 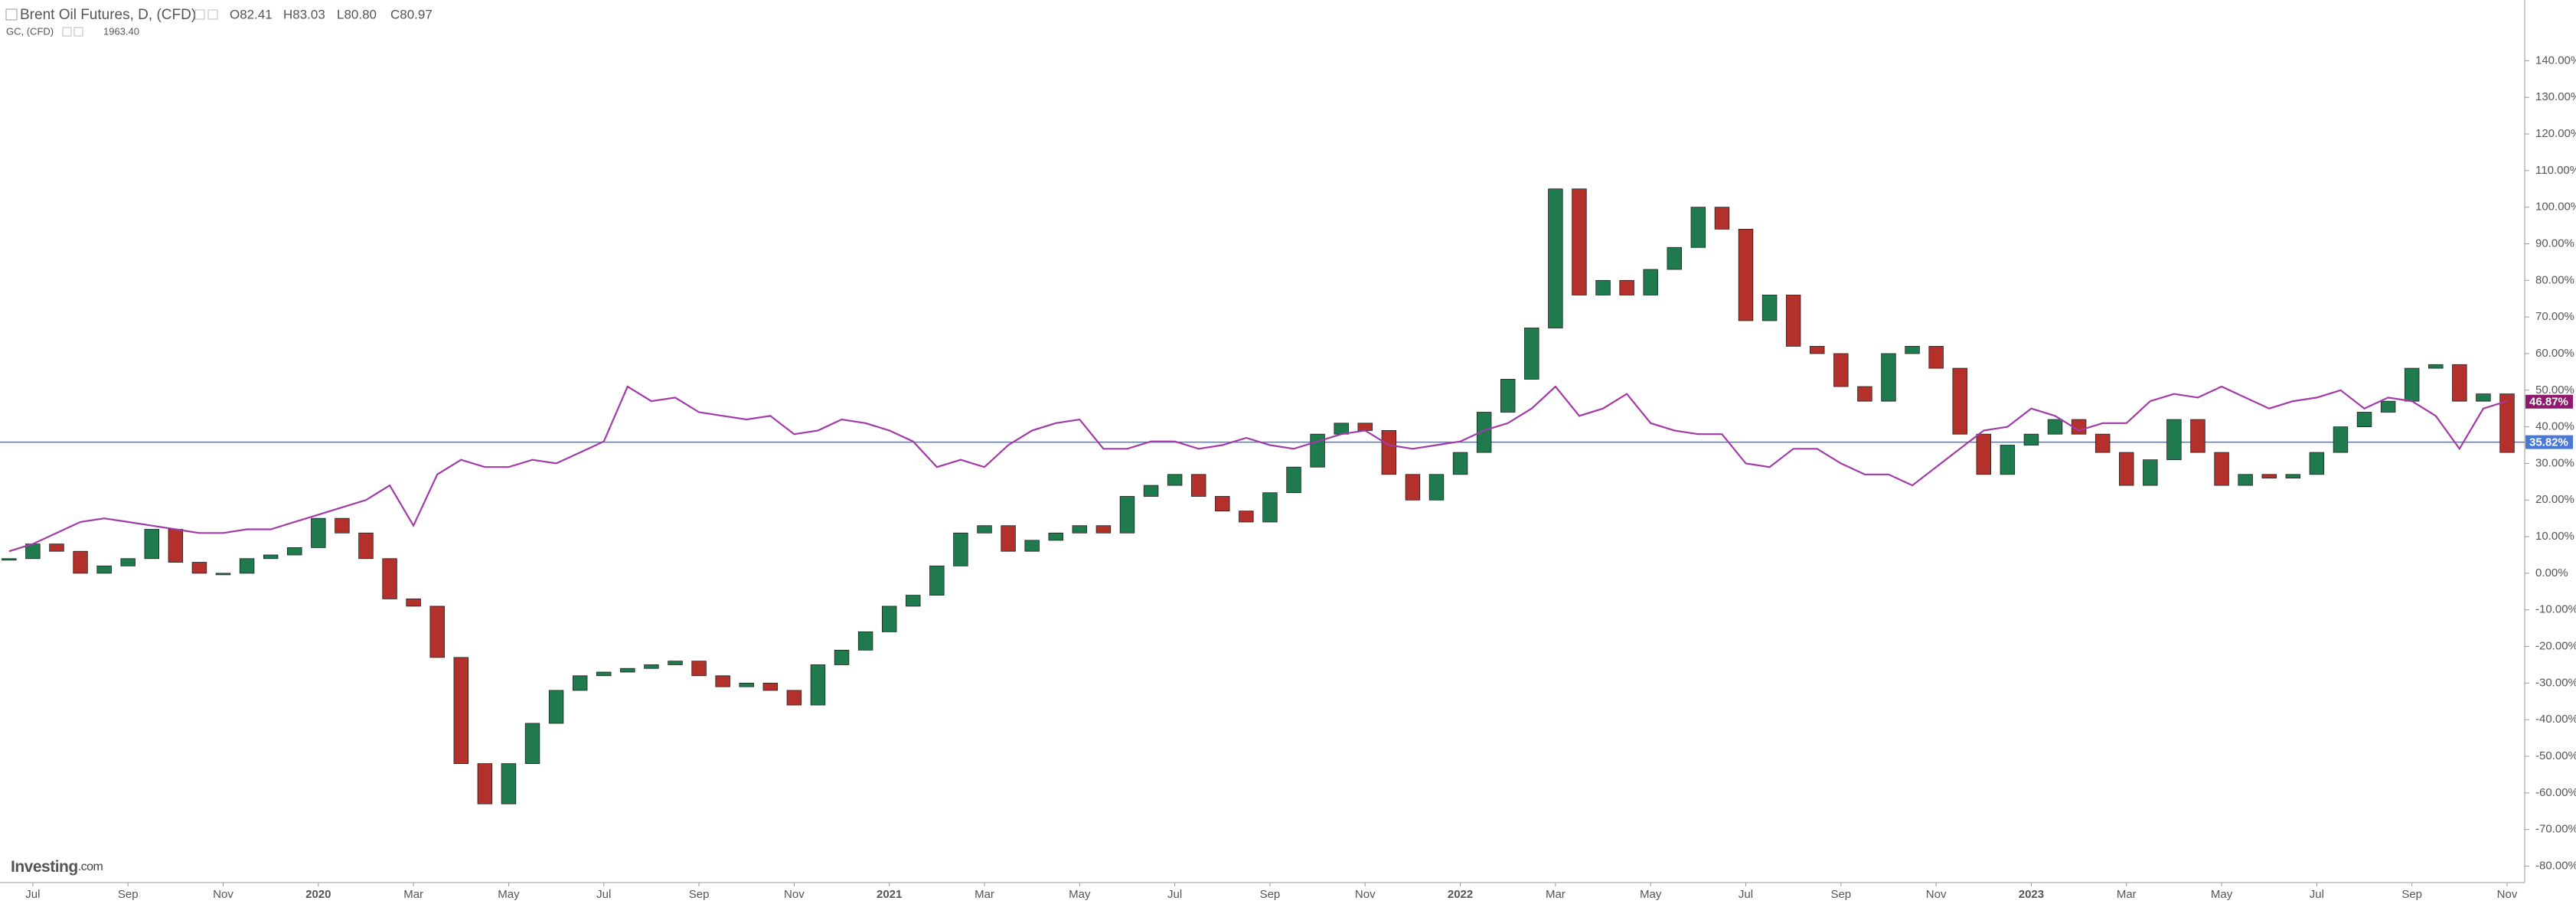 What do you see at coordinates (1840, 894) in the screenshot?
I see `x-tick-label: Sep` at bounding box center [1840, 894].